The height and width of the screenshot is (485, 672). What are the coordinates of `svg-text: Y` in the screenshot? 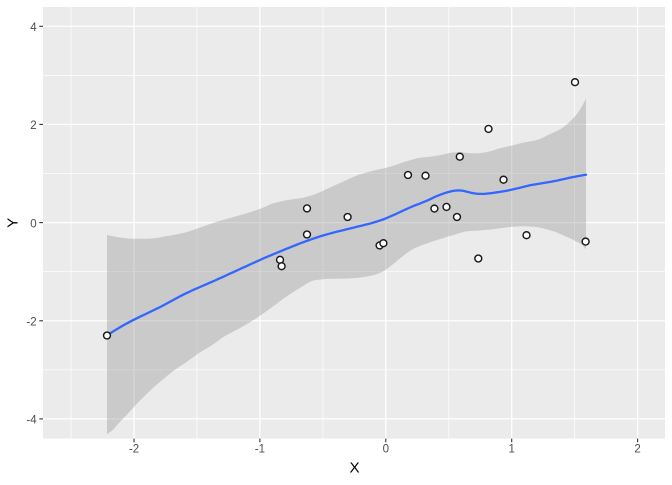 It's located at (13, 223).